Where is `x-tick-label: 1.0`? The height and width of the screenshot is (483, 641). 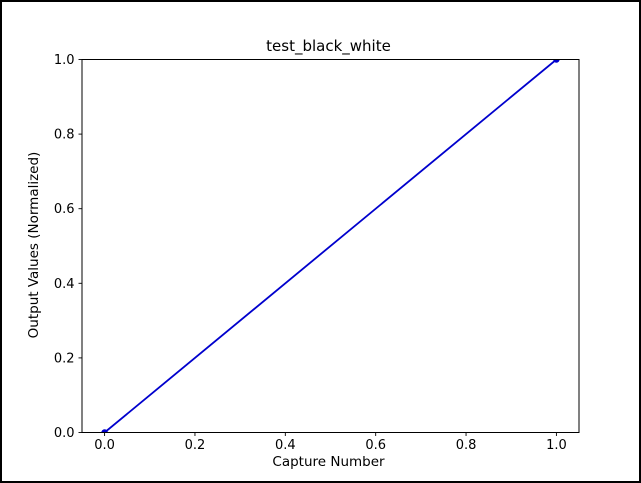 x-tick-label: 1.0 is located at coordinates (556, 445).